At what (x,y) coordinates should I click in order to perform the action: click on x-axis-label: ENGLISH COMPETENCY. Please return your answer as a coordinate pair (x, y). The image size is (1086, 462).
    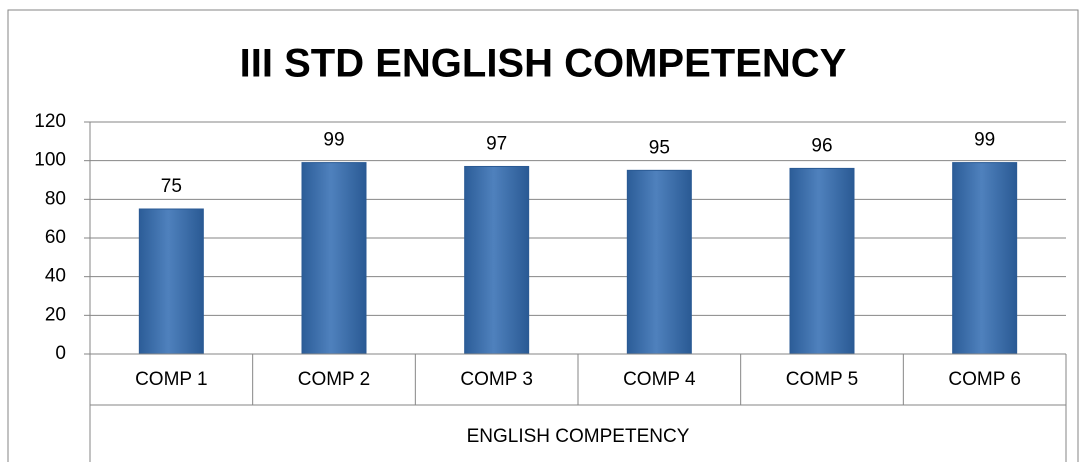
    Looking at the image, I should click on (578, 436).